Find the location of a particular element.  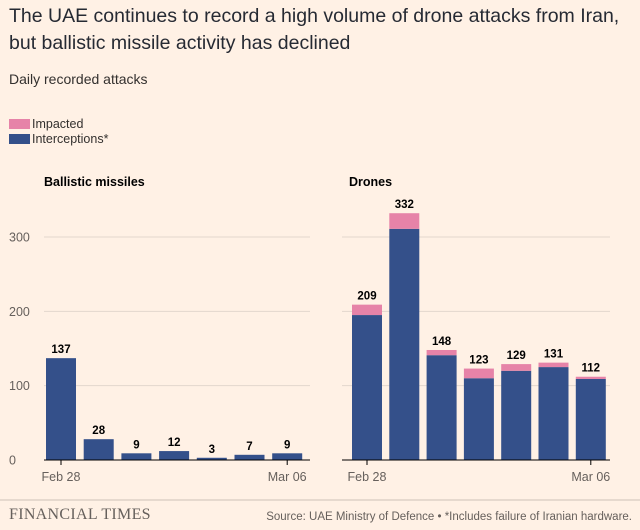

legend-label-interceptions: Interceptions* is located at coordinates (70, 138).